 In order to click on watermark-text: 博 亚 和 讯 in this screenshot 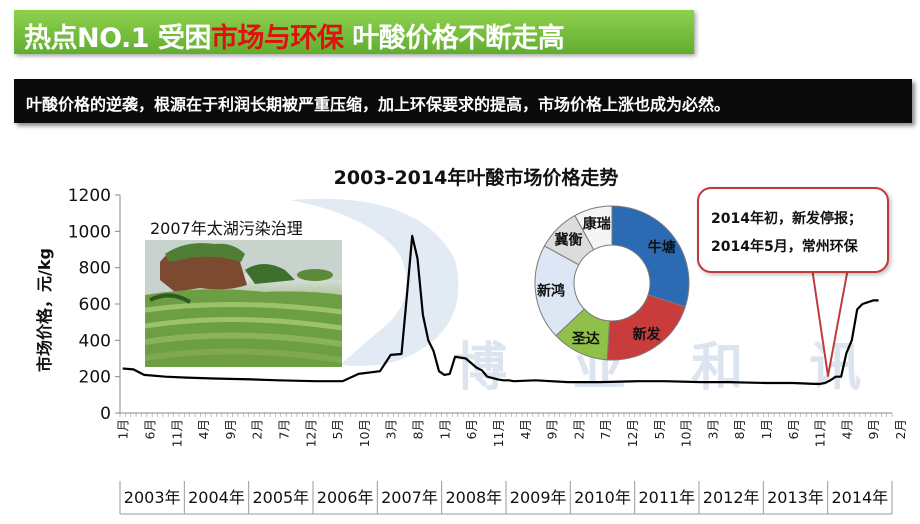, I will do `click(670, 368)`.